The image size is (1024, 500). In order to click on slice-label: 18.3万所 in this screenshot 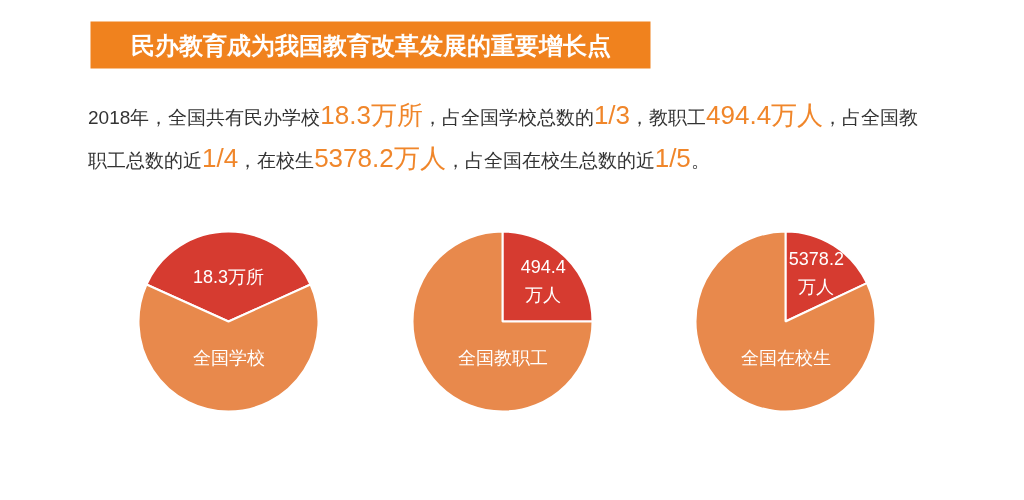, I will do `click(228, 276)`.